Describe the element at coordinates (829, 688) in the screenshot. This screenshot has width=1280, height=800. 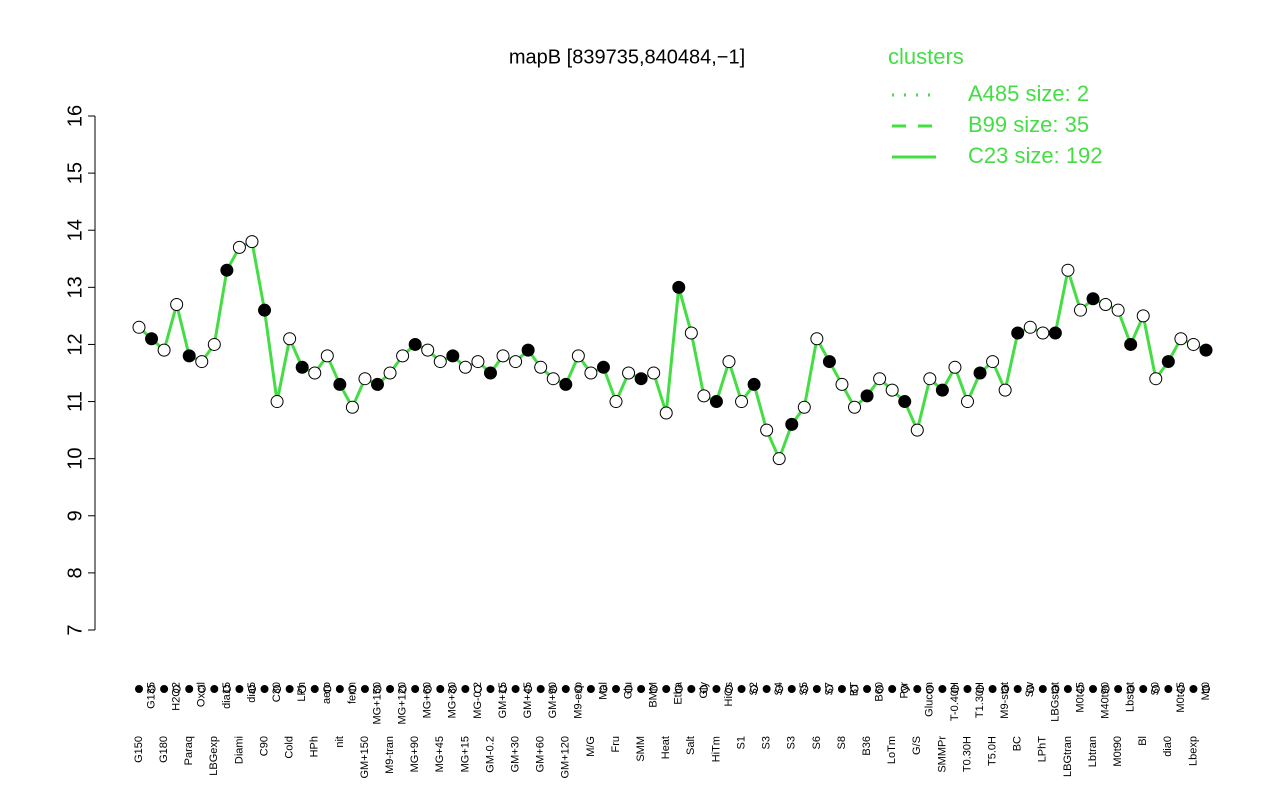
I see `x-tick-label: S7` at that location.